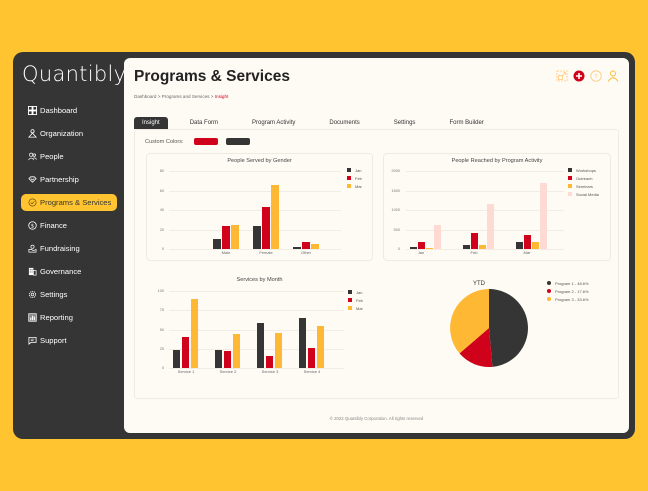 The image size is (648, 491). Describe the element at coordinates (269, 361) in the screenshot. I see `bar-service3-feb` at that location.